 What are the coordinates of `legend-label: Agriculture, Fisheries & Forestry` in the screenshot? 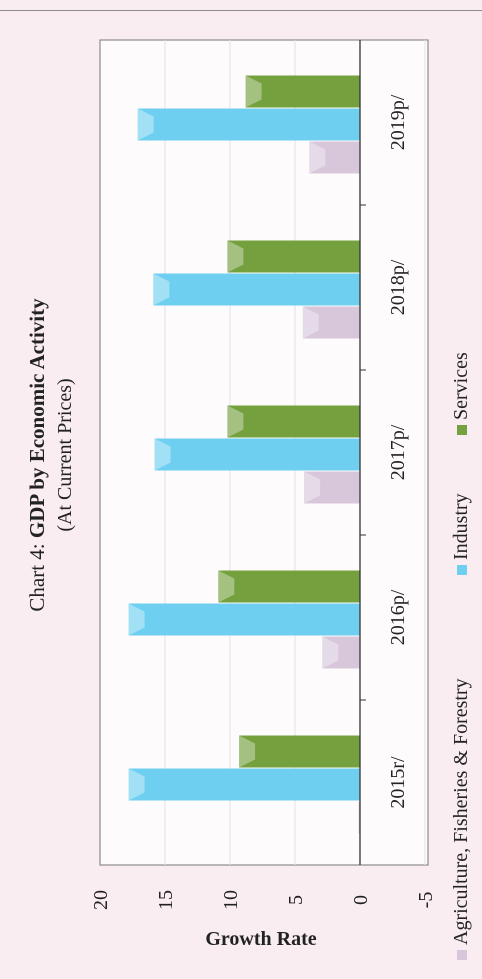 It's located at (461, 811).